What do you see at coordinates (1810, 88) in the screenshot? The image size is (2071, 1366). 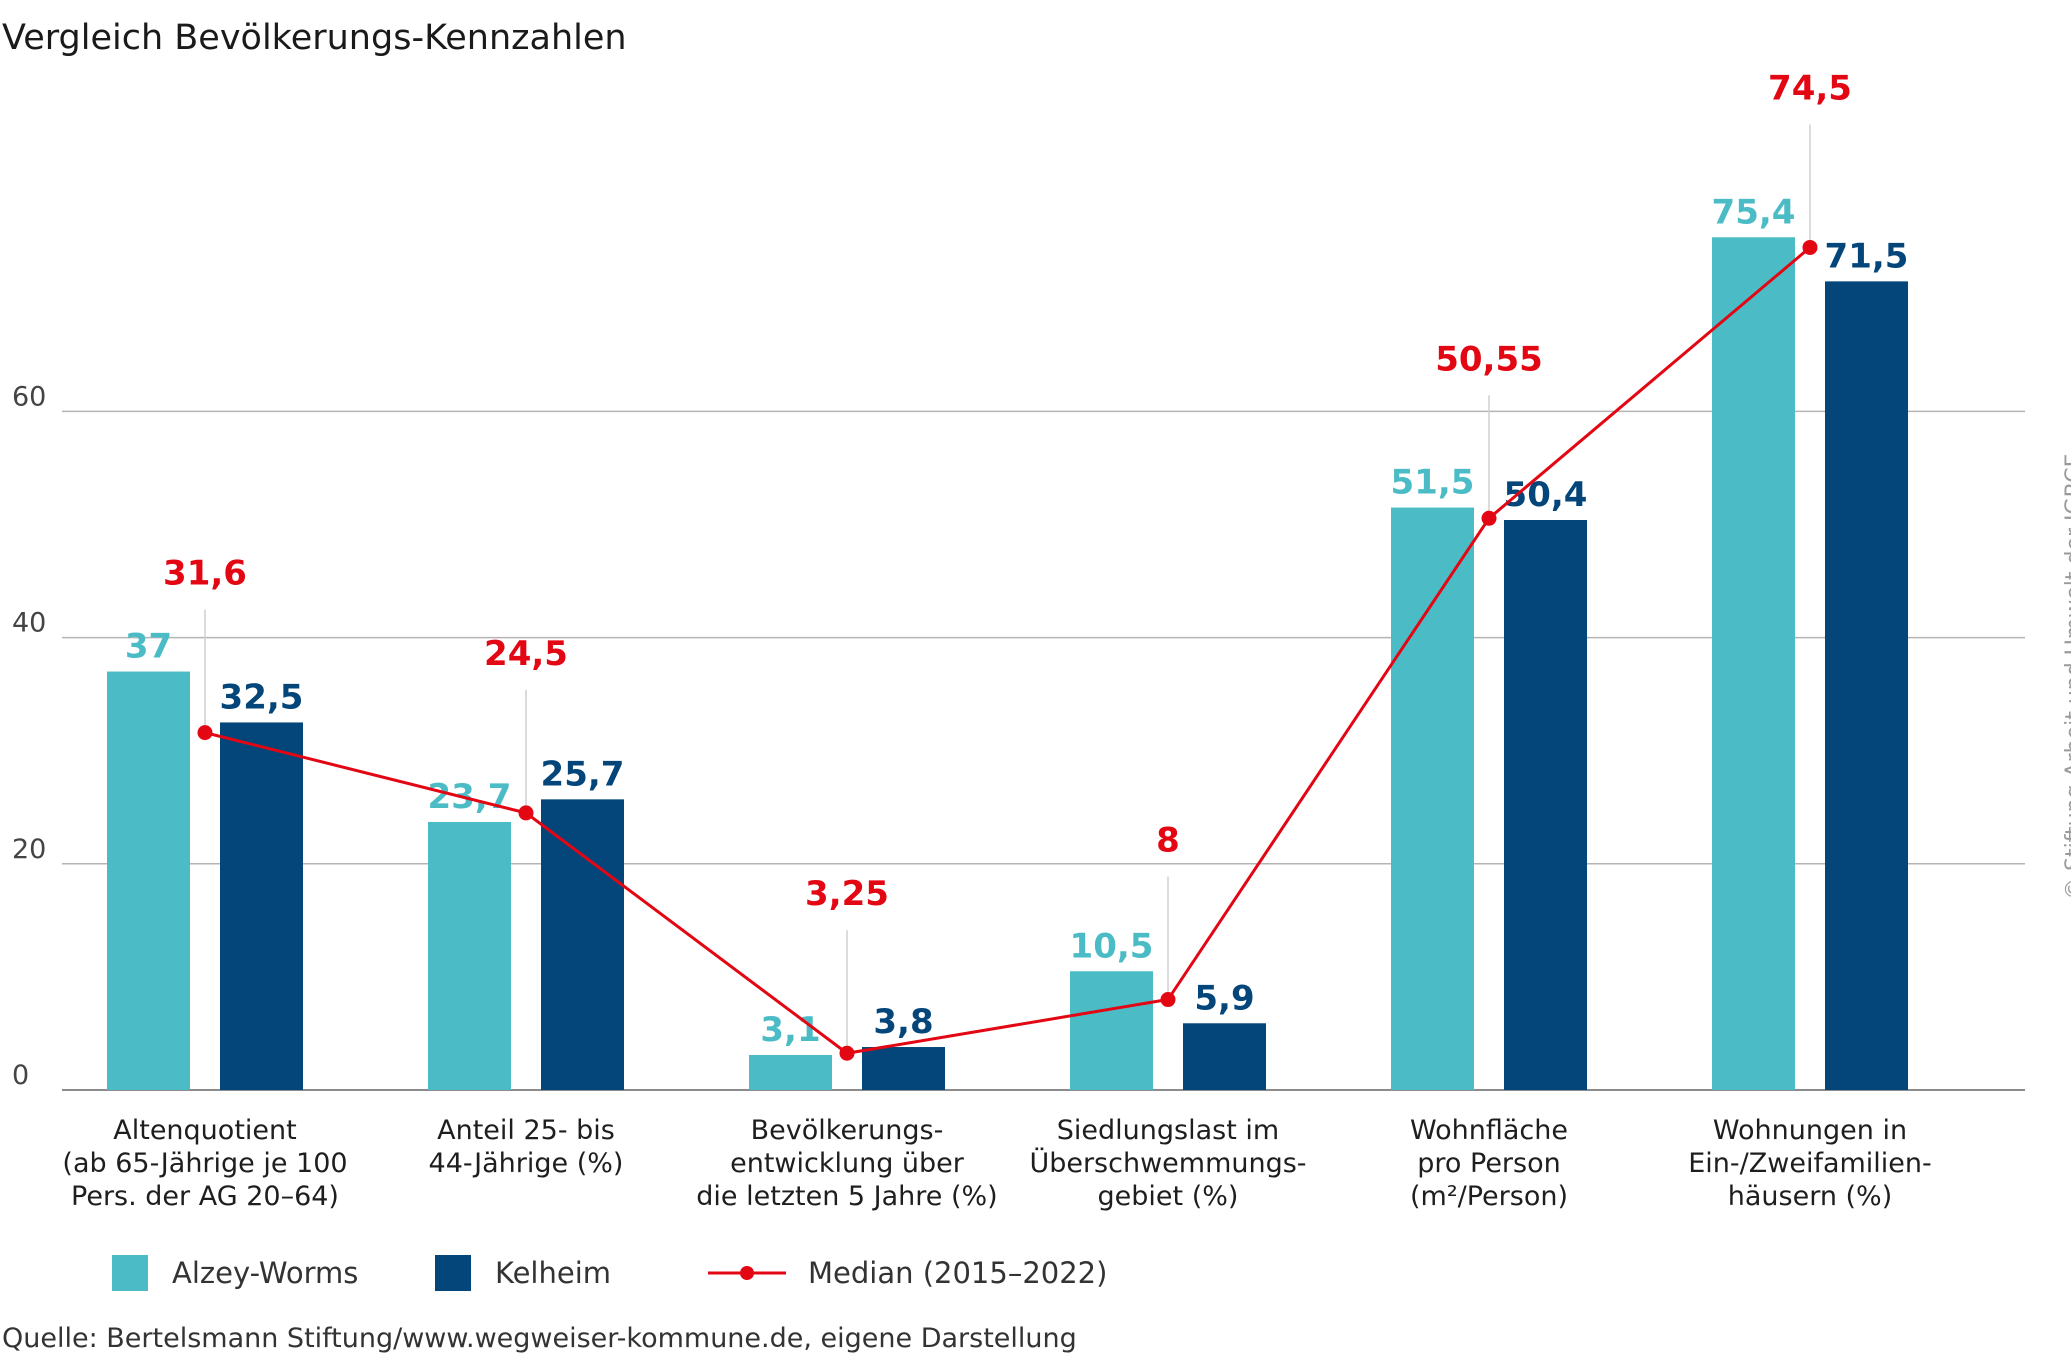 I see `median-value-label: 74,5` at bounding box center [1810, 88].